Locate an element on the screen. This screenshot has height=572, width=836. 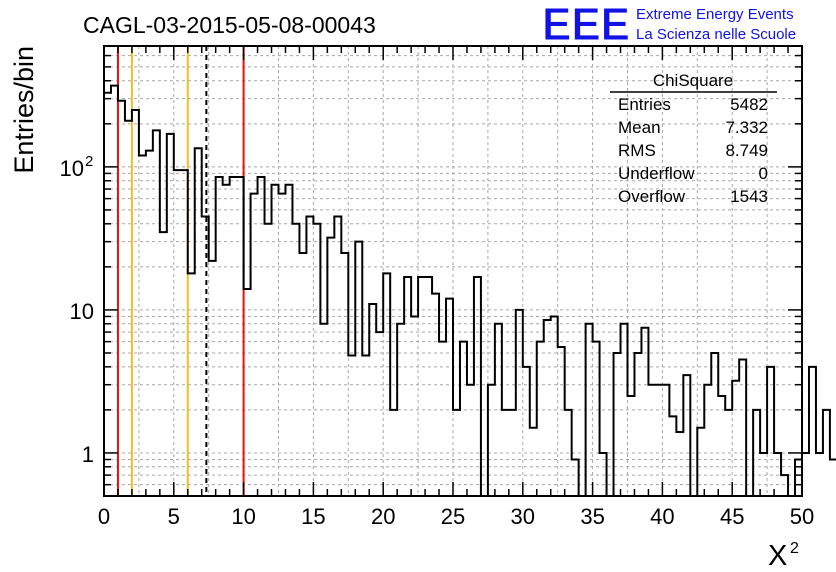
x-tick-label: 25 is located at coordinates (453, 516).